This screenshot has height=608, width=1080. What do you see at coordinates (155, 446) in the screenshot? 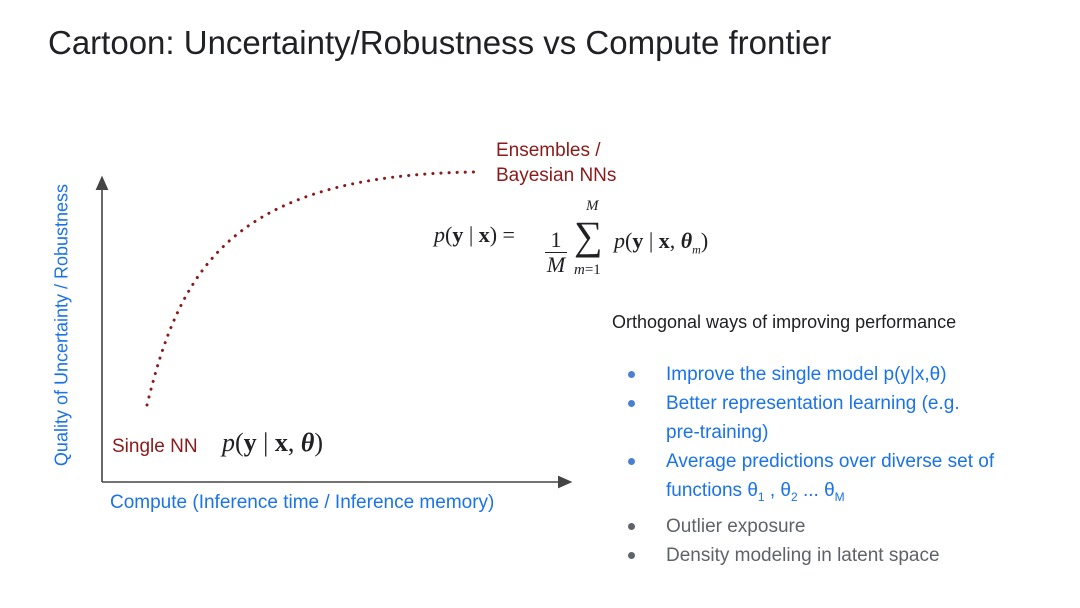
I see `single-nn-label: Single NN` at bounding box center [155, 446].